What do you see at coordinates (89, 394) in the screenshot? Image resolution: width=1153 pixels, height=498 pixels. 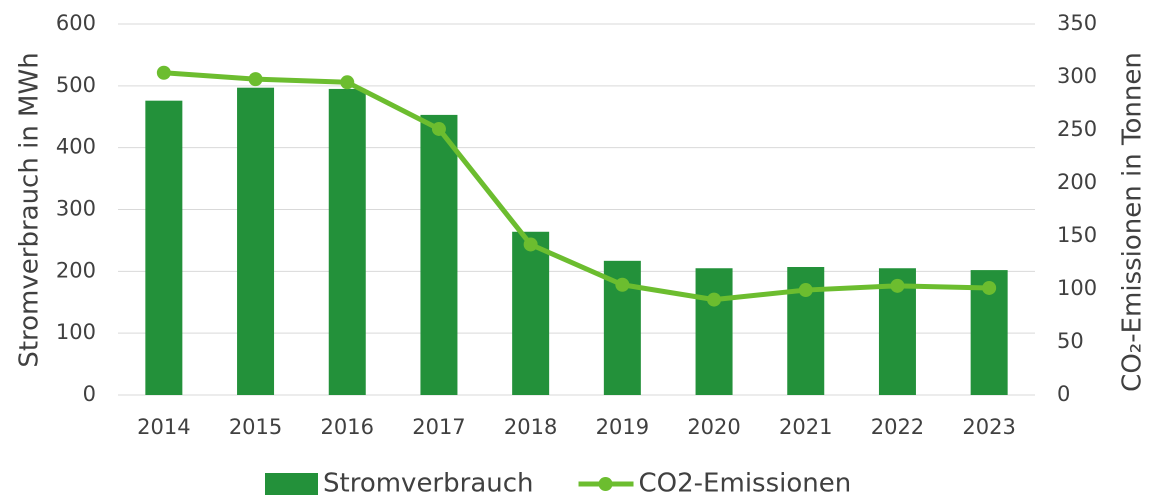 I see `y-tick-label: 0` at bounding box center [89, 394].